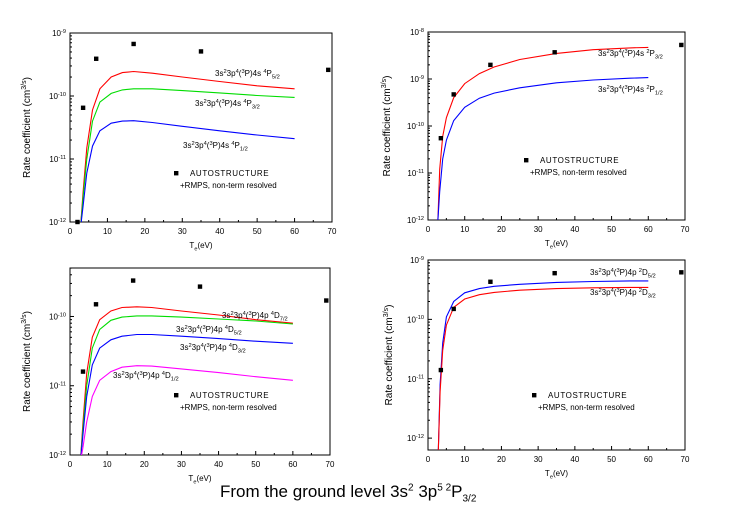 The width and height of the screenshot is (740, 516). What do you see at coordinates (314, 491) in the screenshot?
I see `caption-prefix: From the ground level 3s` at bounding box center [314, 491].